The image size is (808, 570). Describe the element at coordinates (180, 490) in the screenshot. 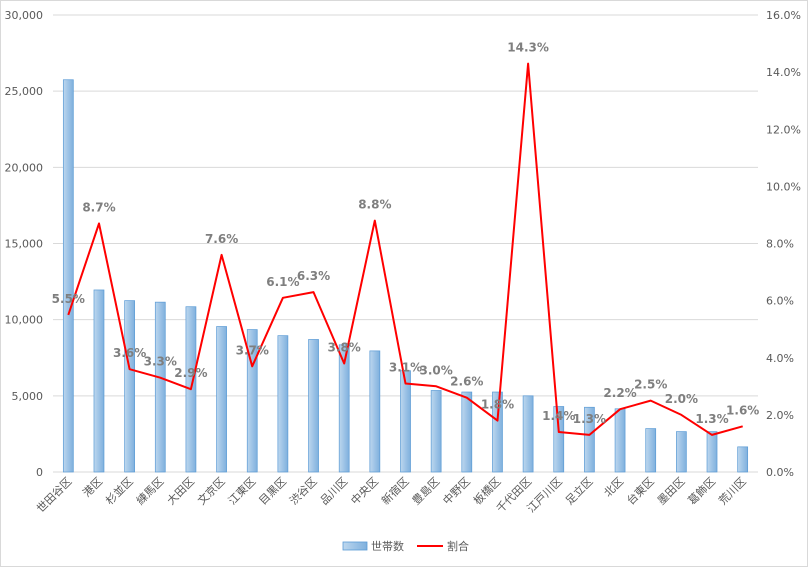

I see `category-label: 大田区` at that location.